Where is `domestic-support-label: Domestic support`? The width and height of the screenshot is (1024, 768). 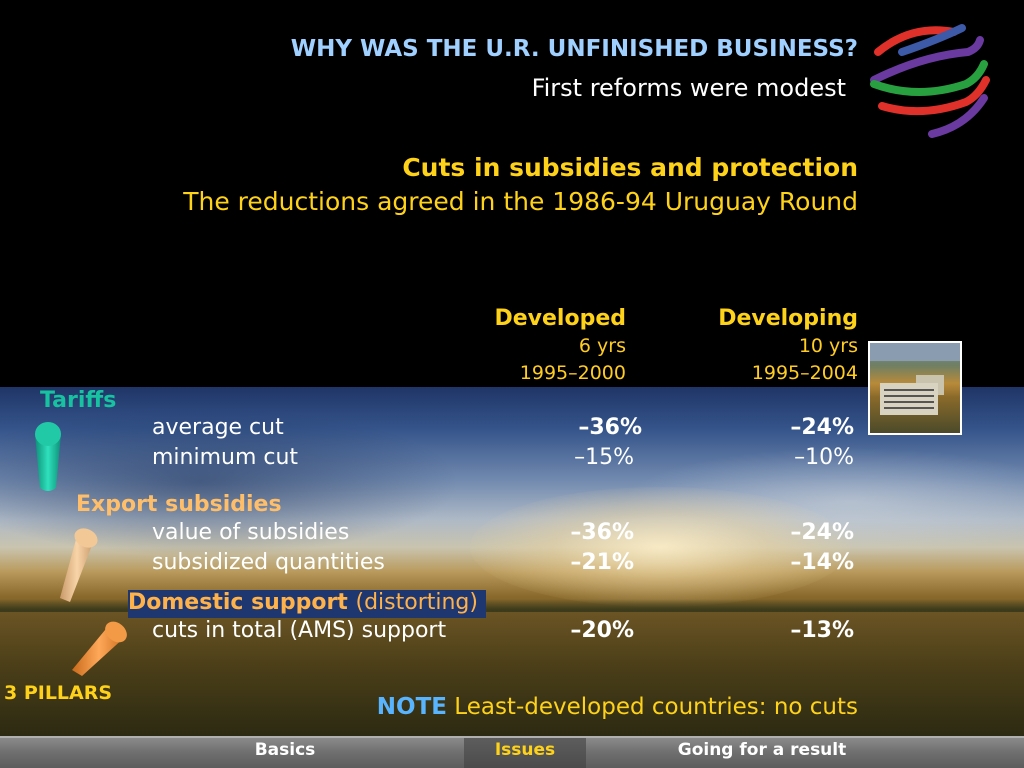
domestic-support-label: Domestic support is located at coordinates (238, 602).